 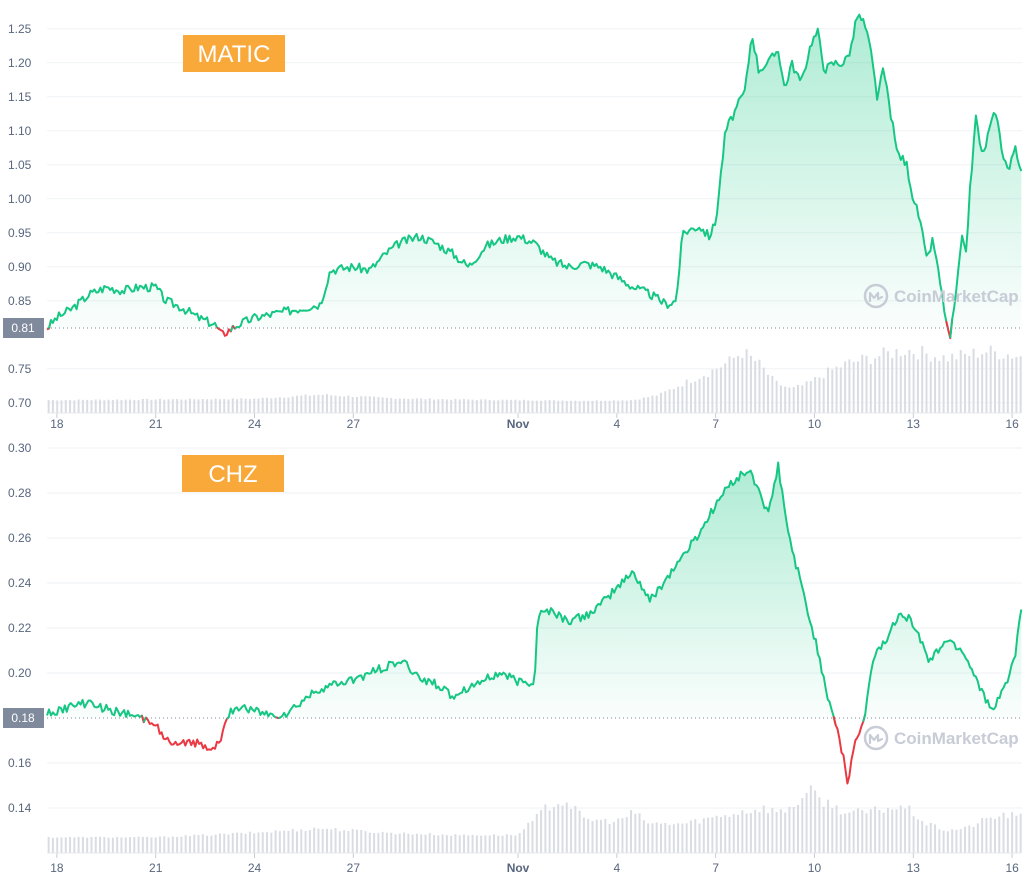 I want to click on chz-x-tick-label: Nov, so click(x=518, y=868).